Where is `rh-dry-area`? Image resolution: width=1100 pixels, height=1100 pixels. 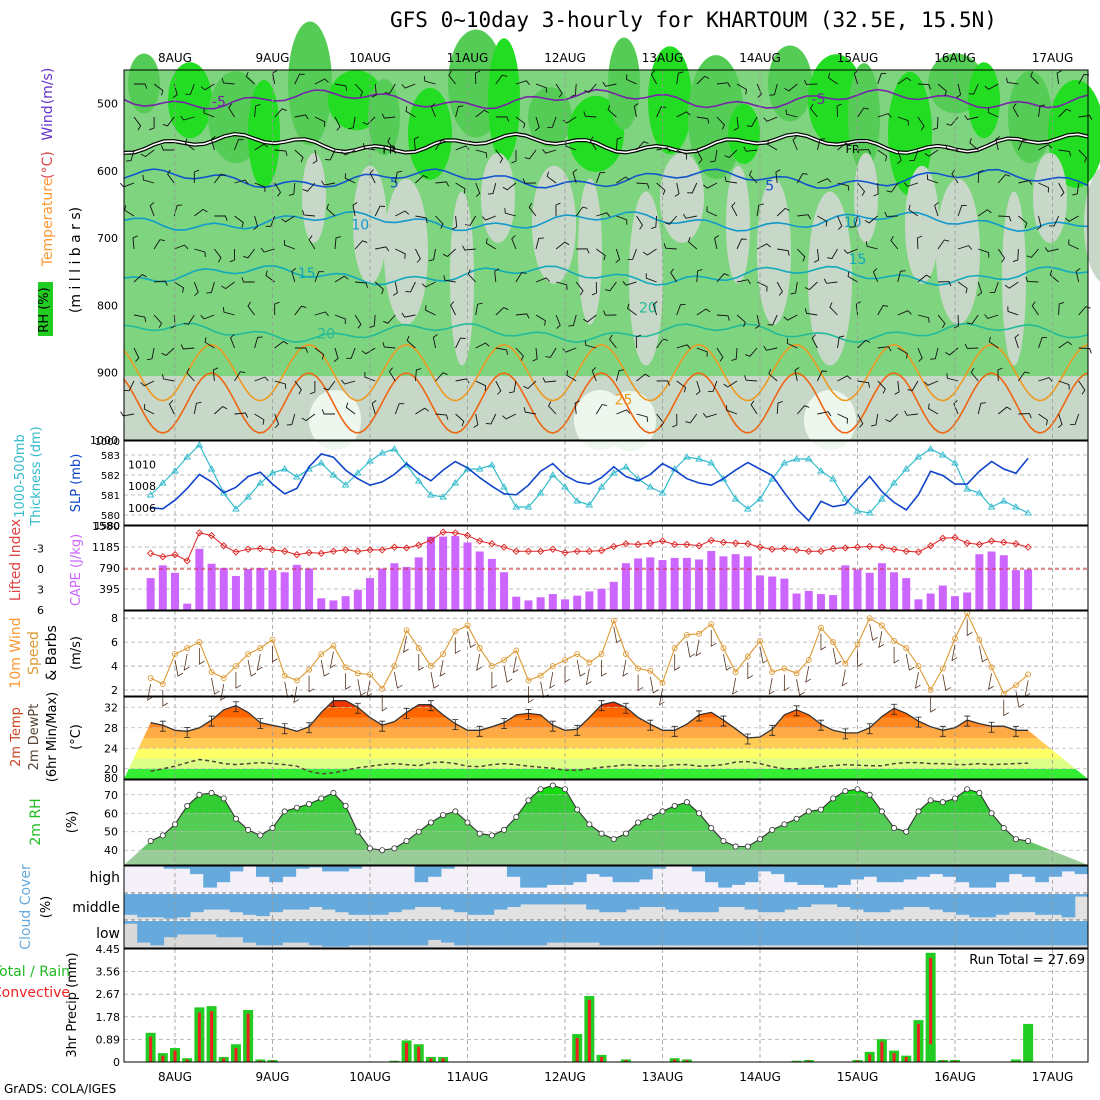 rh-dry-area is located at coordinates (682, 197).